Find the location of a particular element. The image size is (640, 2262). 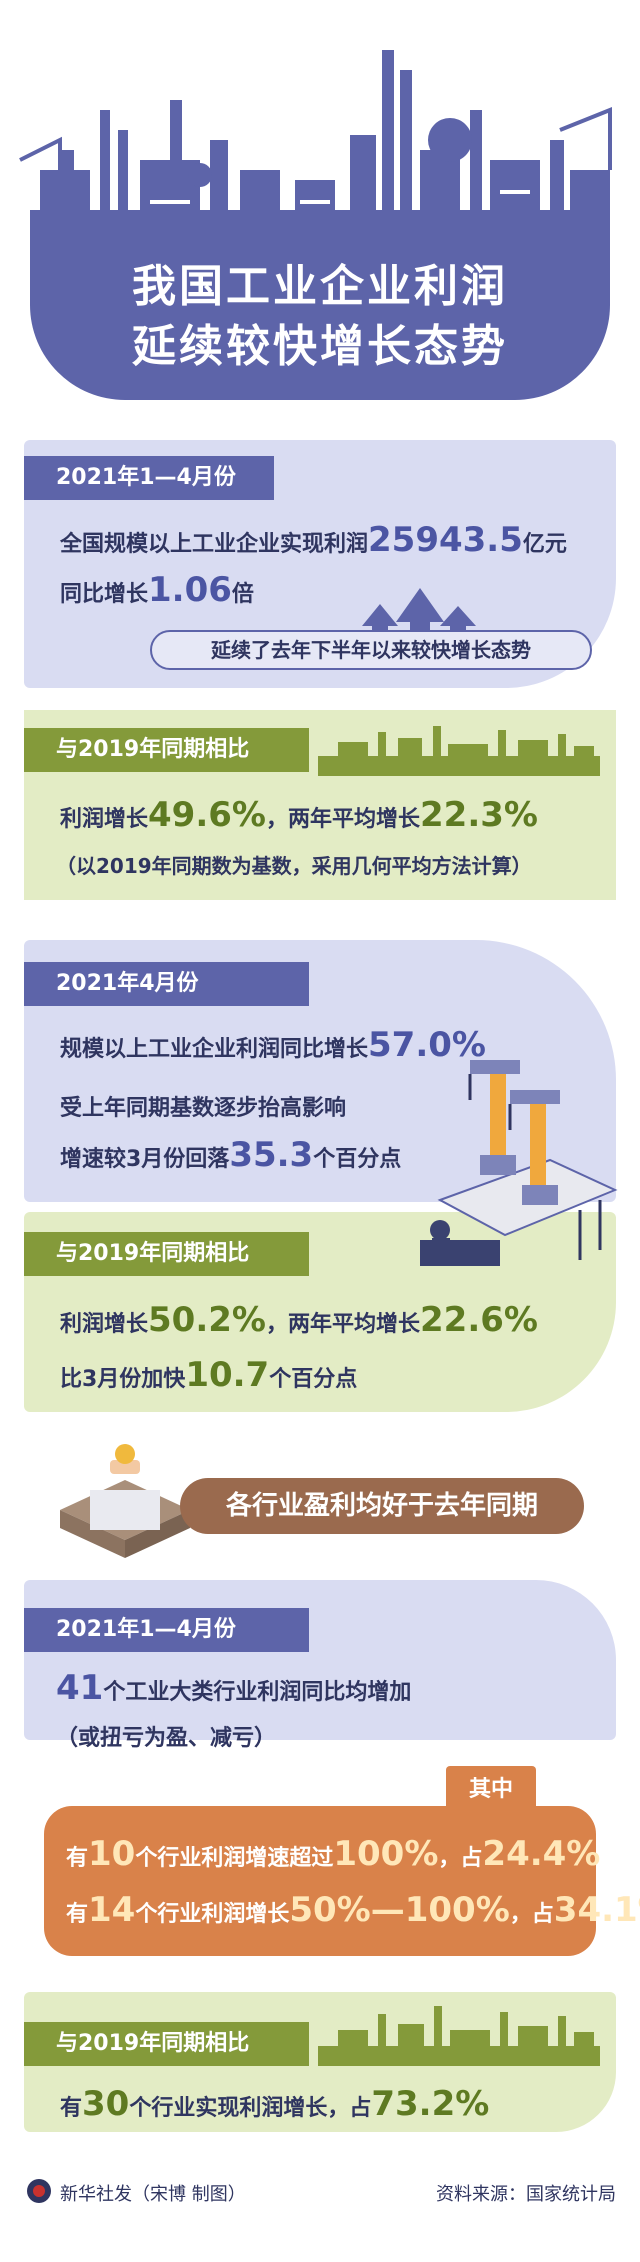

xinhua-logo-icon is located at coordinates (39, 2191).